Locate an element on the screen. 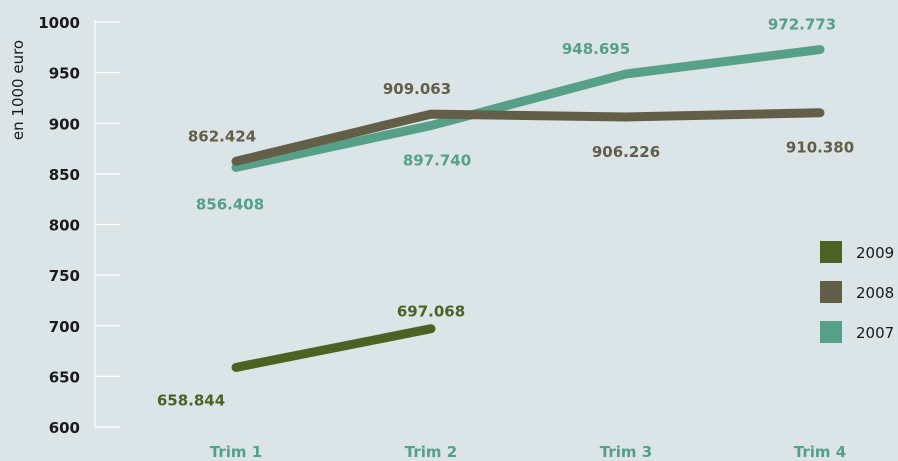 Image resolution: width=898 pixels, height=461 pixels. x-tick-label: Trim 3 is located at coordinates (626, 452).